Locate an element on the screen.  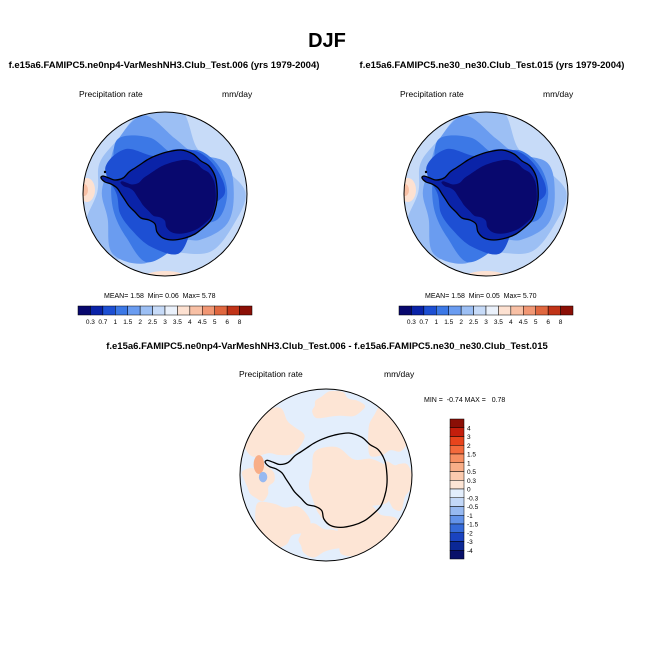
left-colorbar-tick-label: 3.5 is located at coordinates (177, 322).